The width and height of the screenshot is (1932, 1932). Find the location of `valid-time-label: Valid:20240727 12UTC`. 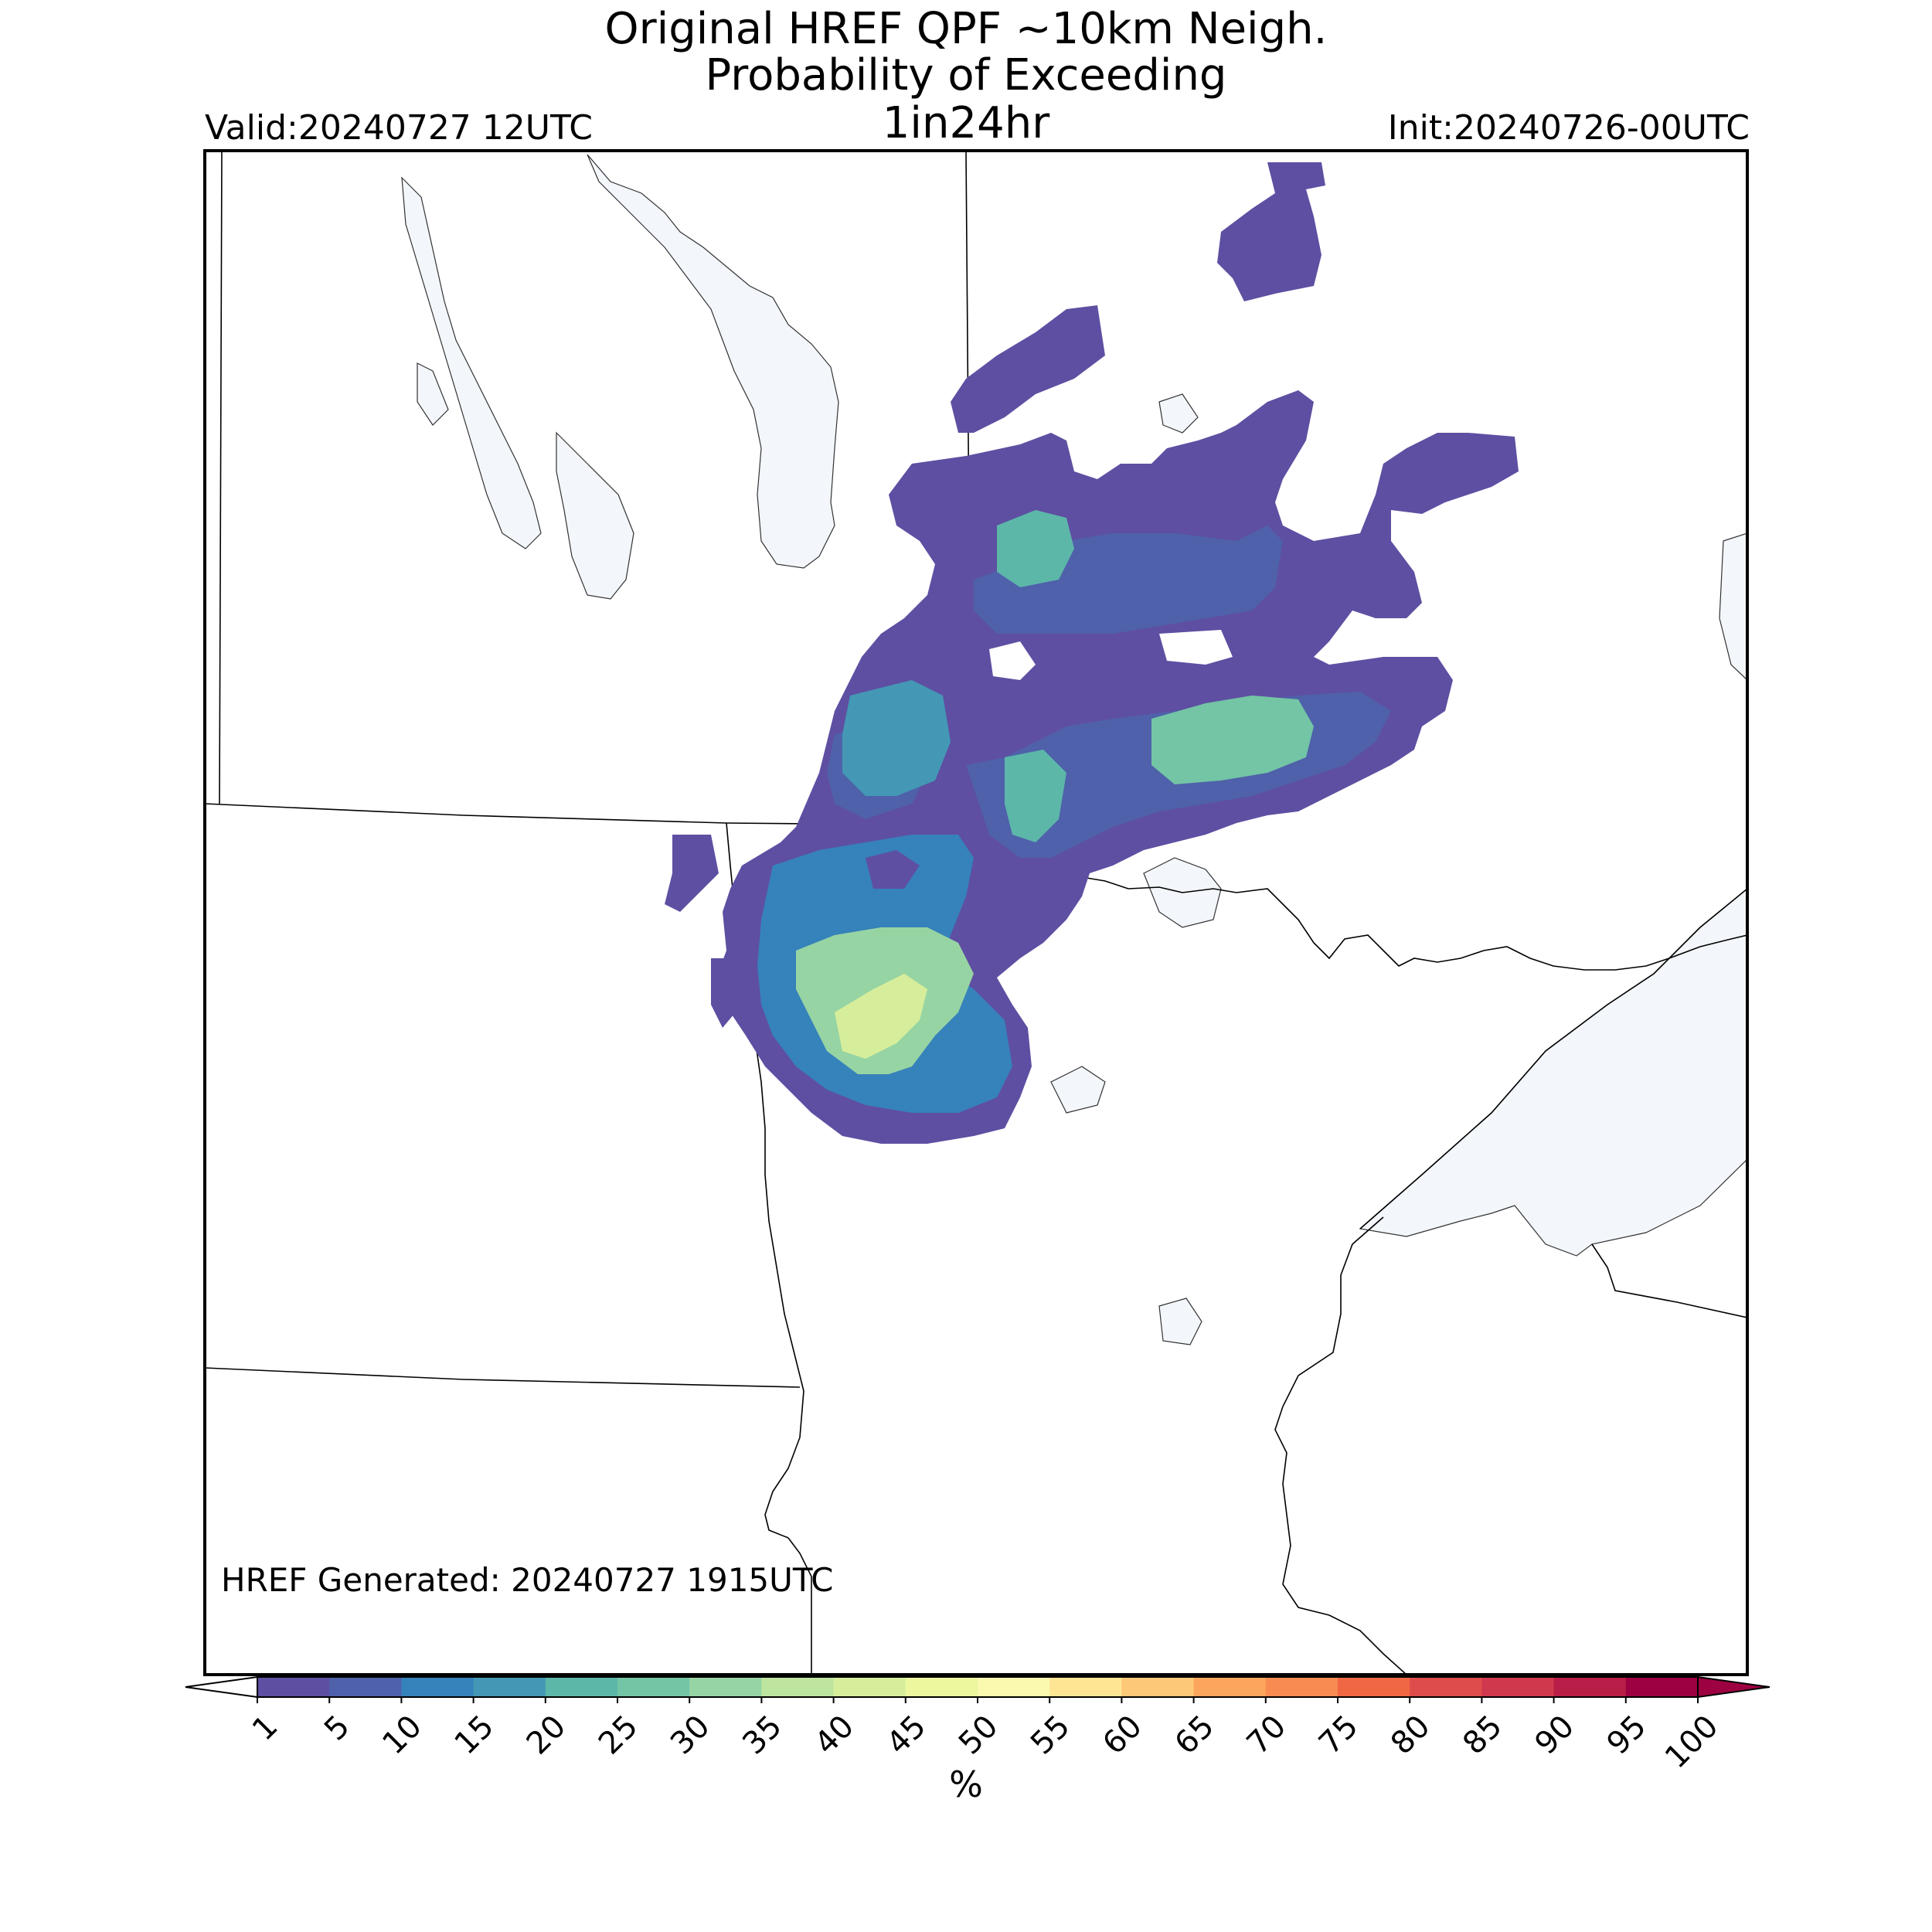

valid-time-label: Valid:20240727 12UTC is located at coordinates (400, 128).